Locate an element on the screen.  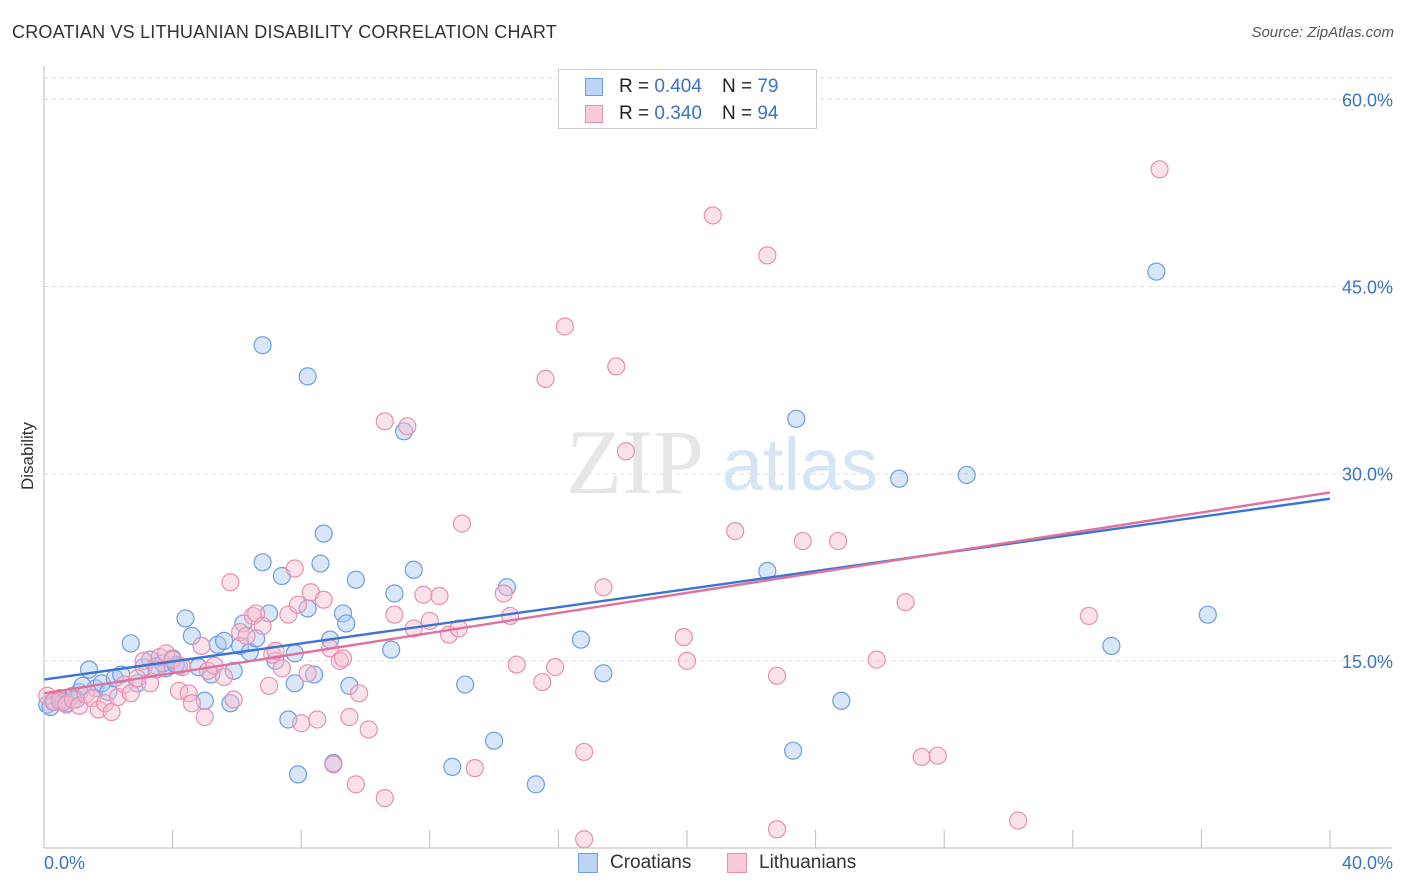
lithuanians-legend-label: Lithuanians is located at coordinates (808, 862).